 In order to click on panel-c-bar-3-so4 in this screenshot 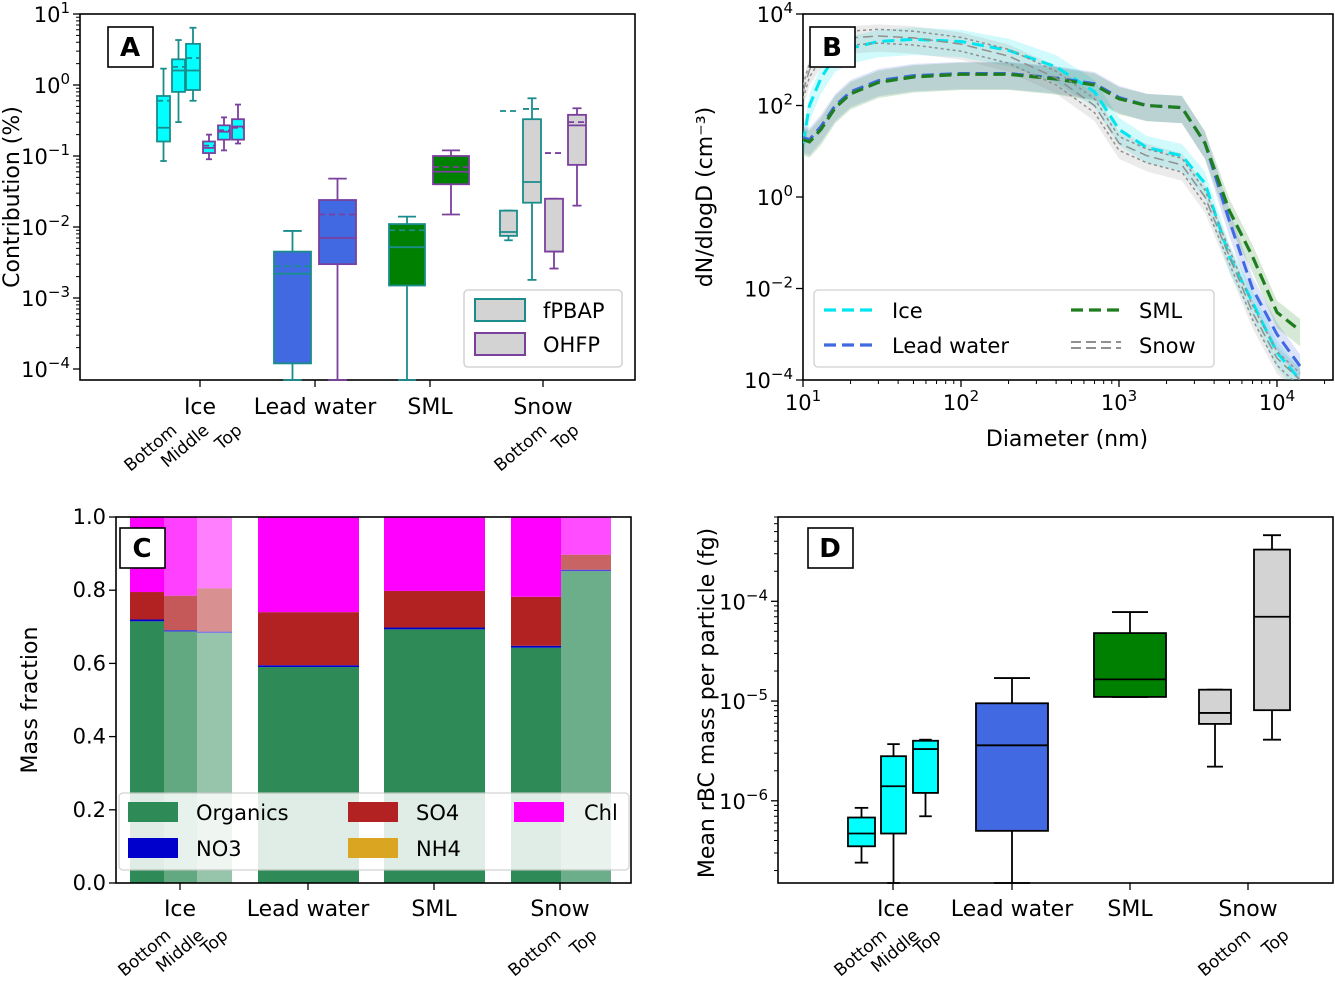, I will do `click(308, 639)`.